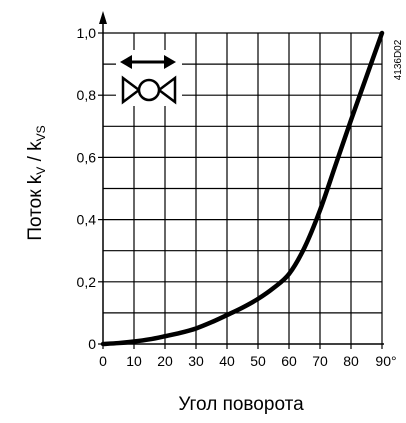 This screenshot has height=423, width=406. Describe the element at coordinates (87, 157) in the screenshot. I see `y-tick-label: 0,6` at that location.